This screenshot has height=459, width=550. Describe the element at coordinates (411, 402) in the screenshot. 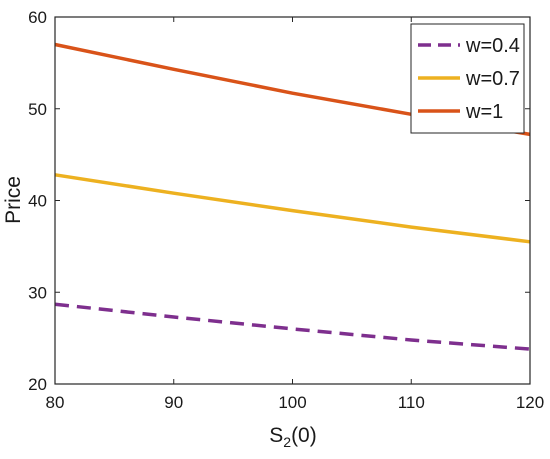

I see `x-tick-label: 110` at that location.